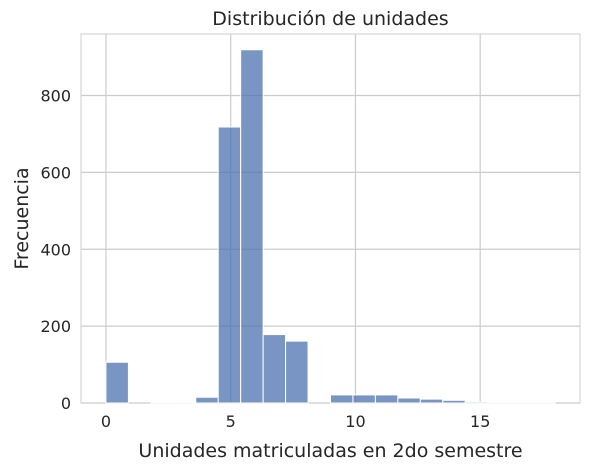  What do you see at coordinates (330, 451) in the screenshot?
I see `x-axis-label: Unidades matriculadas en 2do semestre` at bounding box center [330, 451].